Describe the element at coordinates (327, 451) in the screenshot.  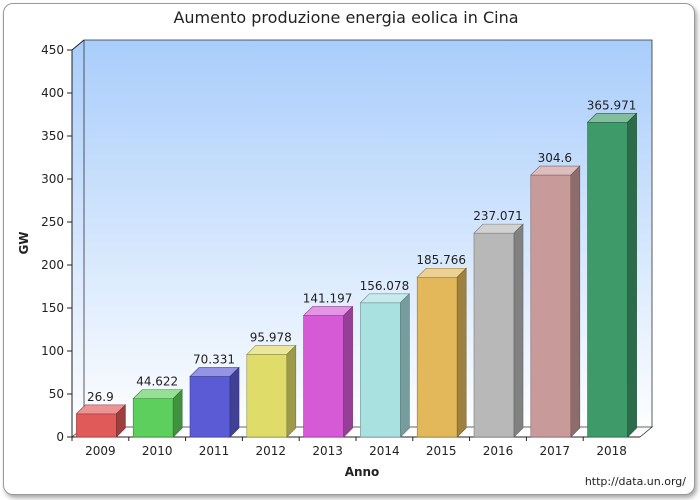
I see `x-tick-label: 2013` at that location.